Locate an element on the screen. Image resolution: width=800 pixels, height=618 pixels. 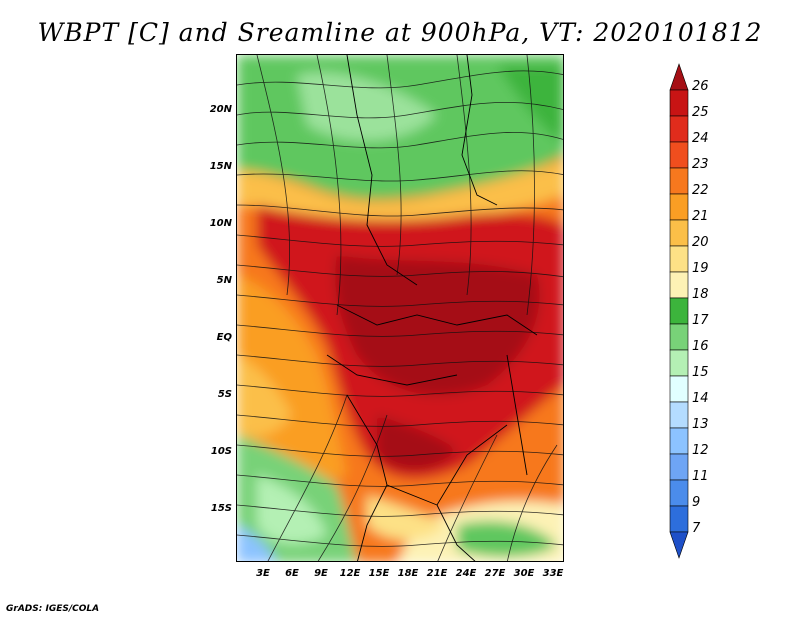
colorbar-label: 19 is located at coordinates (700, 268).